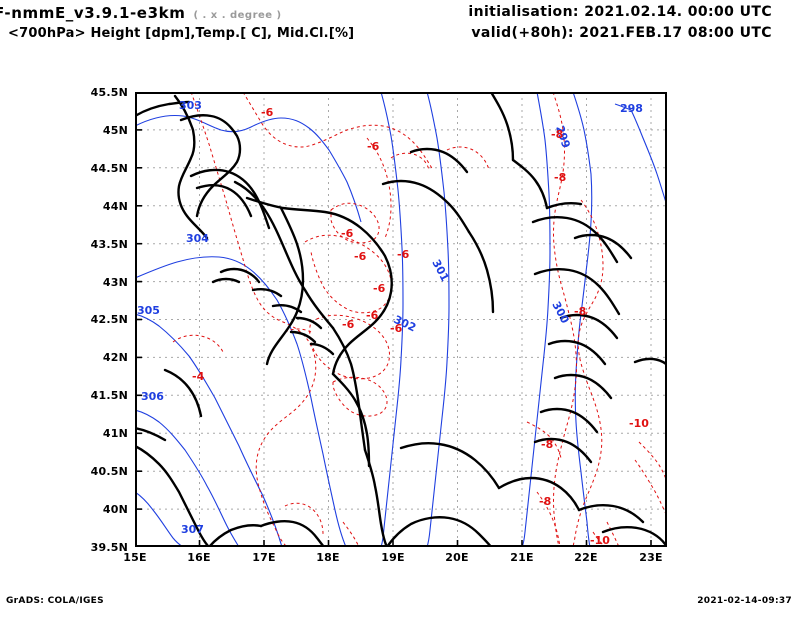 Image resolution: width=800 pixels, height=618 pixels. Describe the element at coordinates (135, 557) in the screenshot. I see `x-tick-15E: 15E` at that location.